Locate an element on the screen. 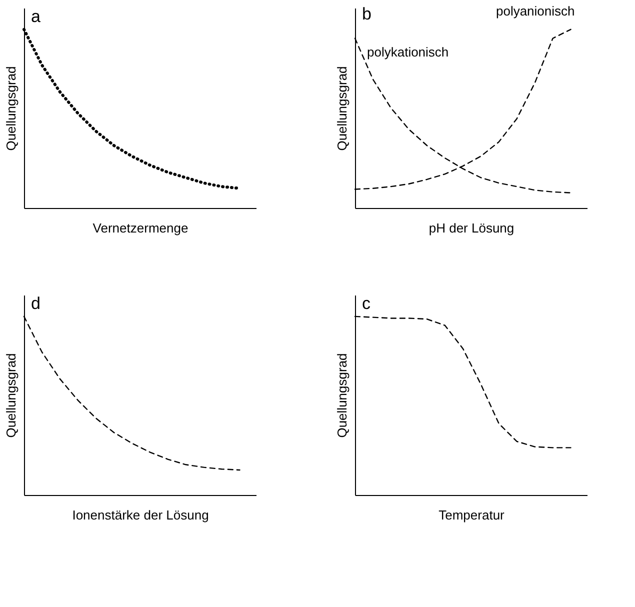 The height and width of the screenshot is (607, 635). x-axis-title: pH der Lösung is located at coordinates (471, 228).